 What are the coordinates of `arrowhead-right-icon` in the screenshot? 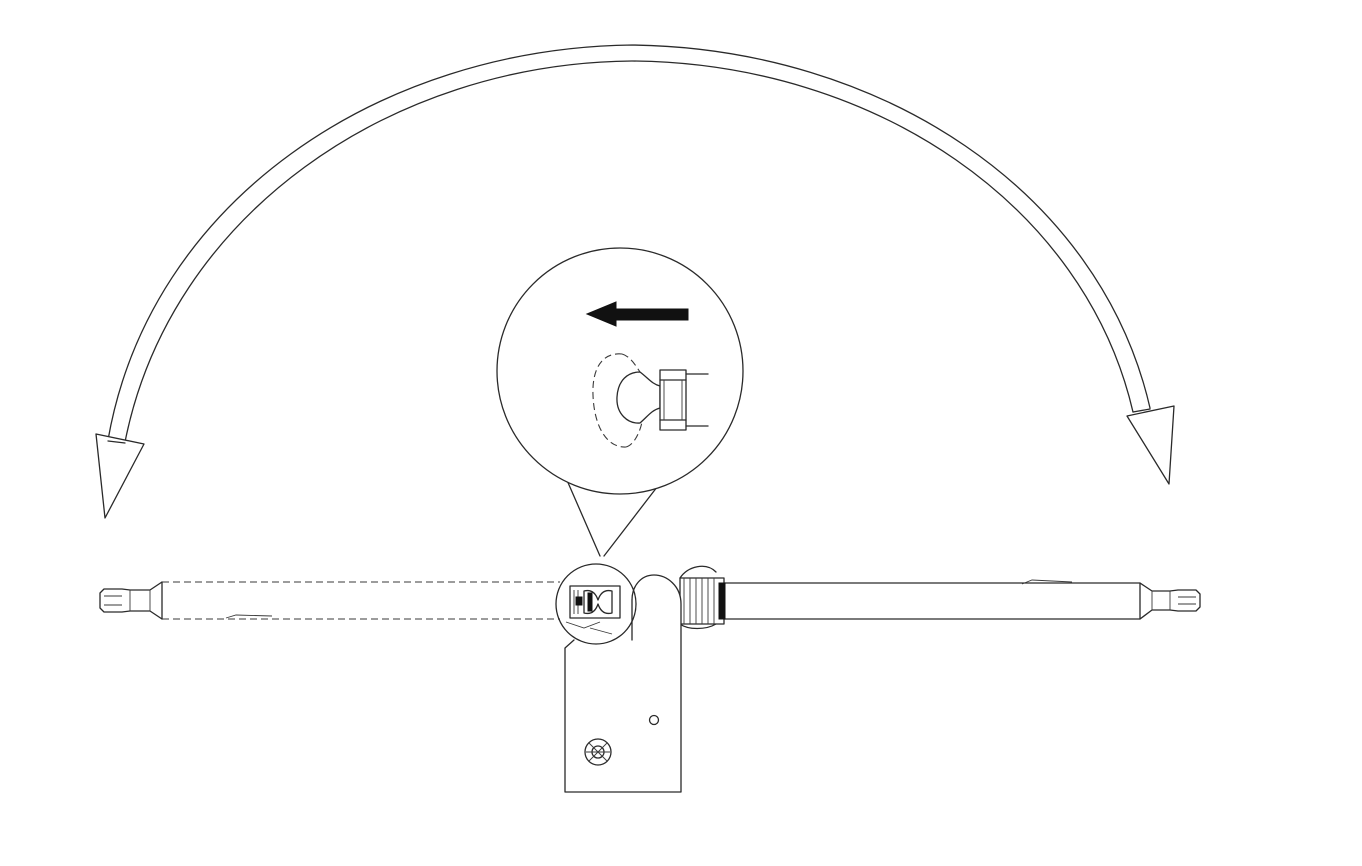 It's located at (1150, 445).